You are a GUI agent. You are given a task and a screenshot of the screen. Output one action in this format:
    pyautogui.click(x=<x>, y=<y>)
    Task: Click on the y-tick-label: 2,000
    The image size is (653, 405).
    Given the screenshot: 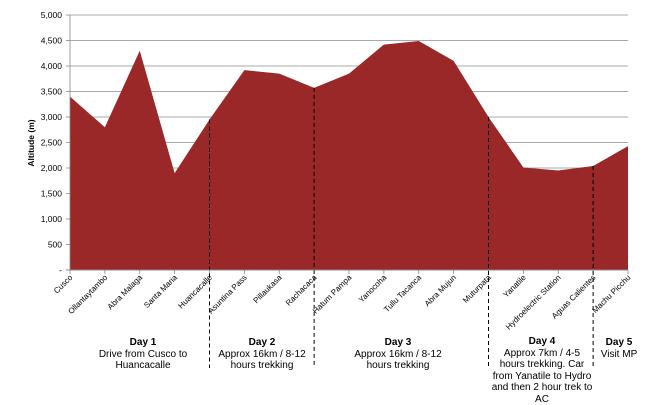 What is the action you would take?
    pyautogui.click(x=52, y=168)
    